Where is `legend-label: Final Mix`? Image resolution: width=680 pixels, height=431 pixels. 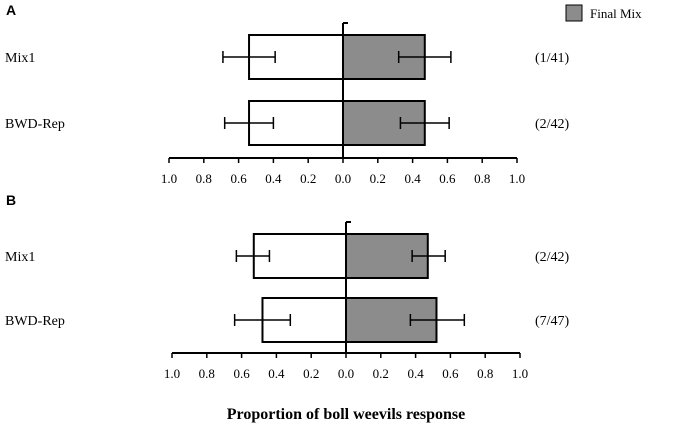
legend-label: Final Mix is located at coordinates (616, 13).